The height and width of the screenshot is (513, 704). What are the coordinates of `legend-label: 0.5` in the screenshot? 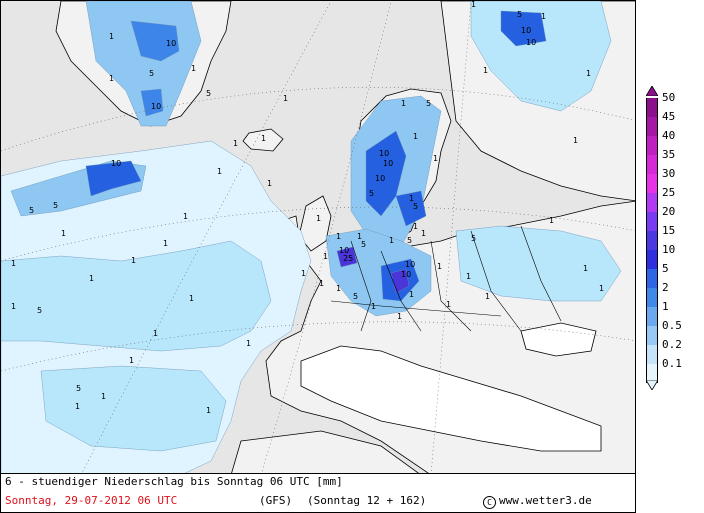 It's located at (672, 325).